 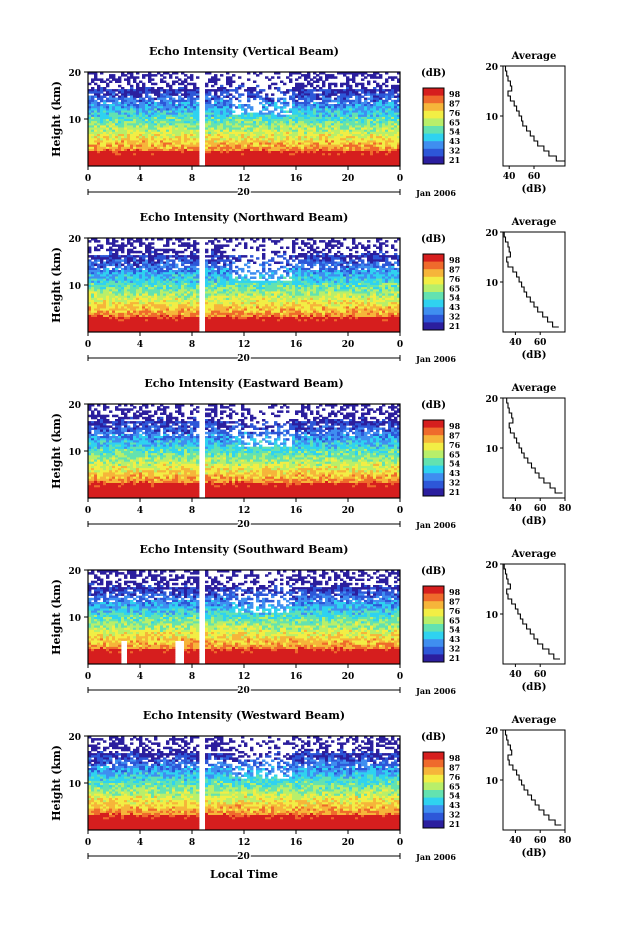 What do you see at coordinates (244, 51) in the screenshot?
I see `panel-title: Echo Intensity (Vertical Beam)` at bounding box center [244, 51].